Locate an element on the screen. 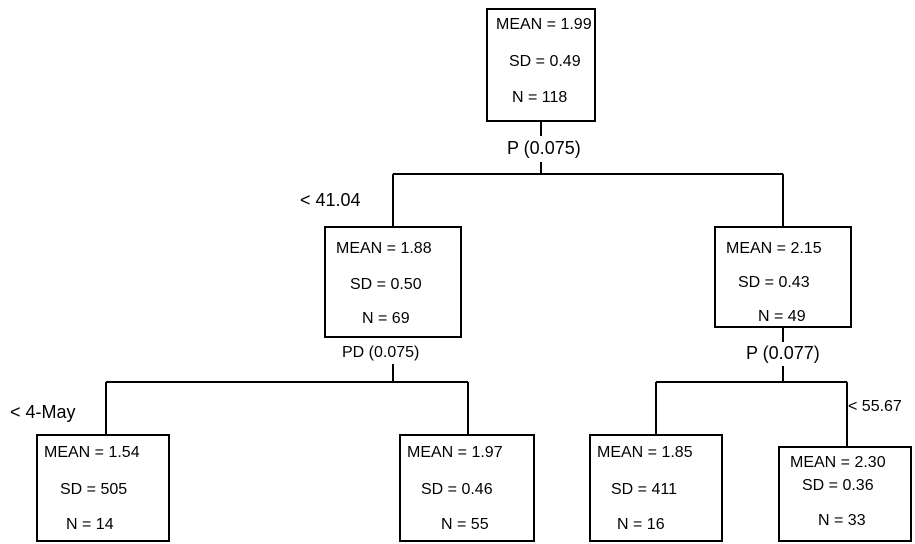 This screenshot has height=544, width=915. node-right-n: N = 49 is located at coordinates (782, 316).